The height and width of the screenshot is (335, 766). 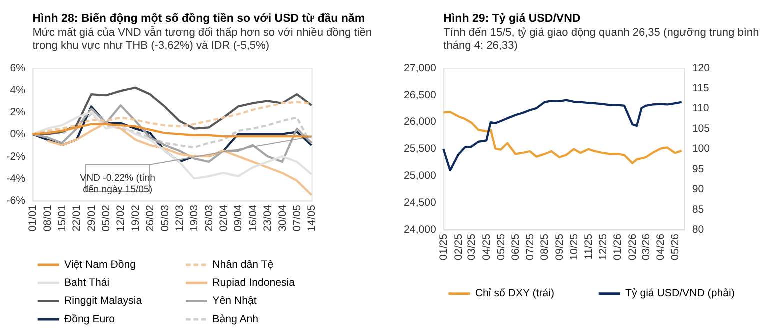 What do you see at coordinates (698, 190) in the screenshot?
I see `y2-tick-label: 90` at bounding box center [698, 190].